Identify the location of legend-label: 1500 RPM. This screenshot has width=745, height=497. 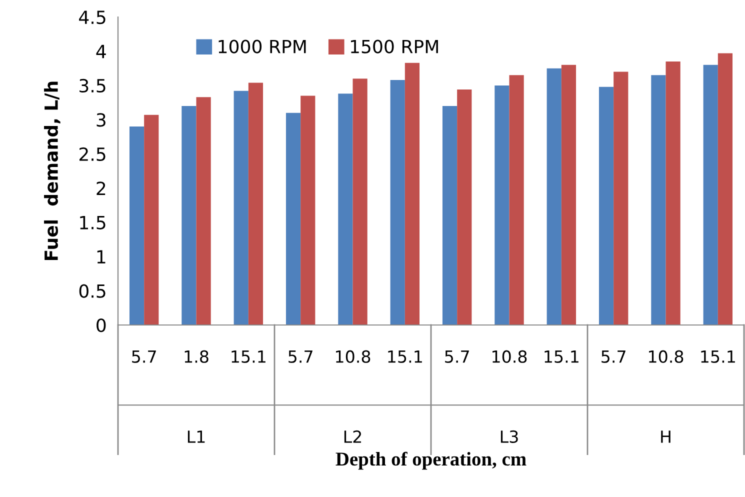
(394, 47).